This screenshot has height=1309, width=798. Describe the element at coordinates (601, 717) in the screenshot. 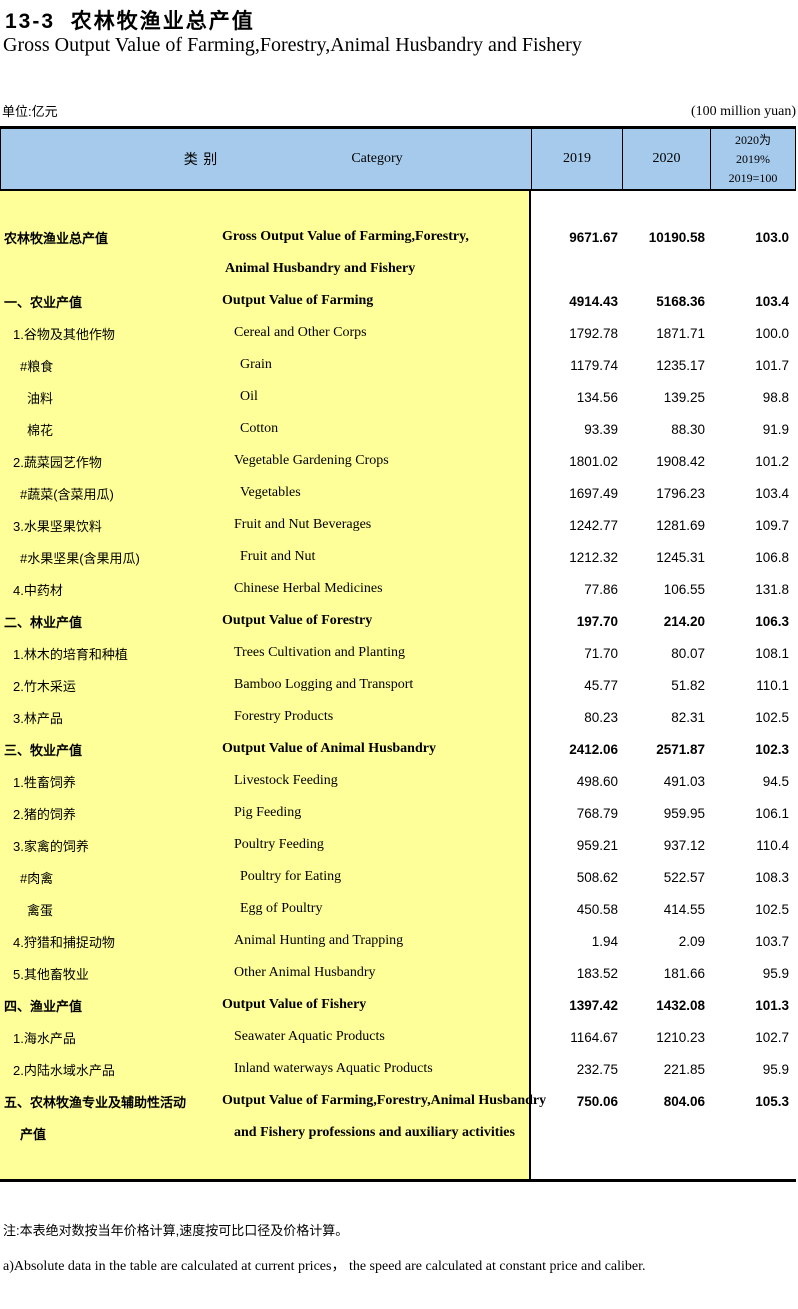

I see `cell-2019: 80.23` at that location.